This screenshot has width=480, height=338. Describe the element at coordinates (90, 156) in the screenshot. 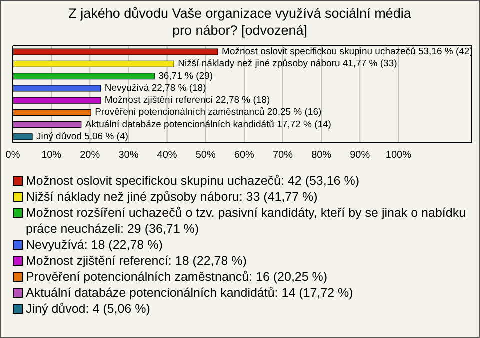

I see `x-tick-label: 20%` at that location.